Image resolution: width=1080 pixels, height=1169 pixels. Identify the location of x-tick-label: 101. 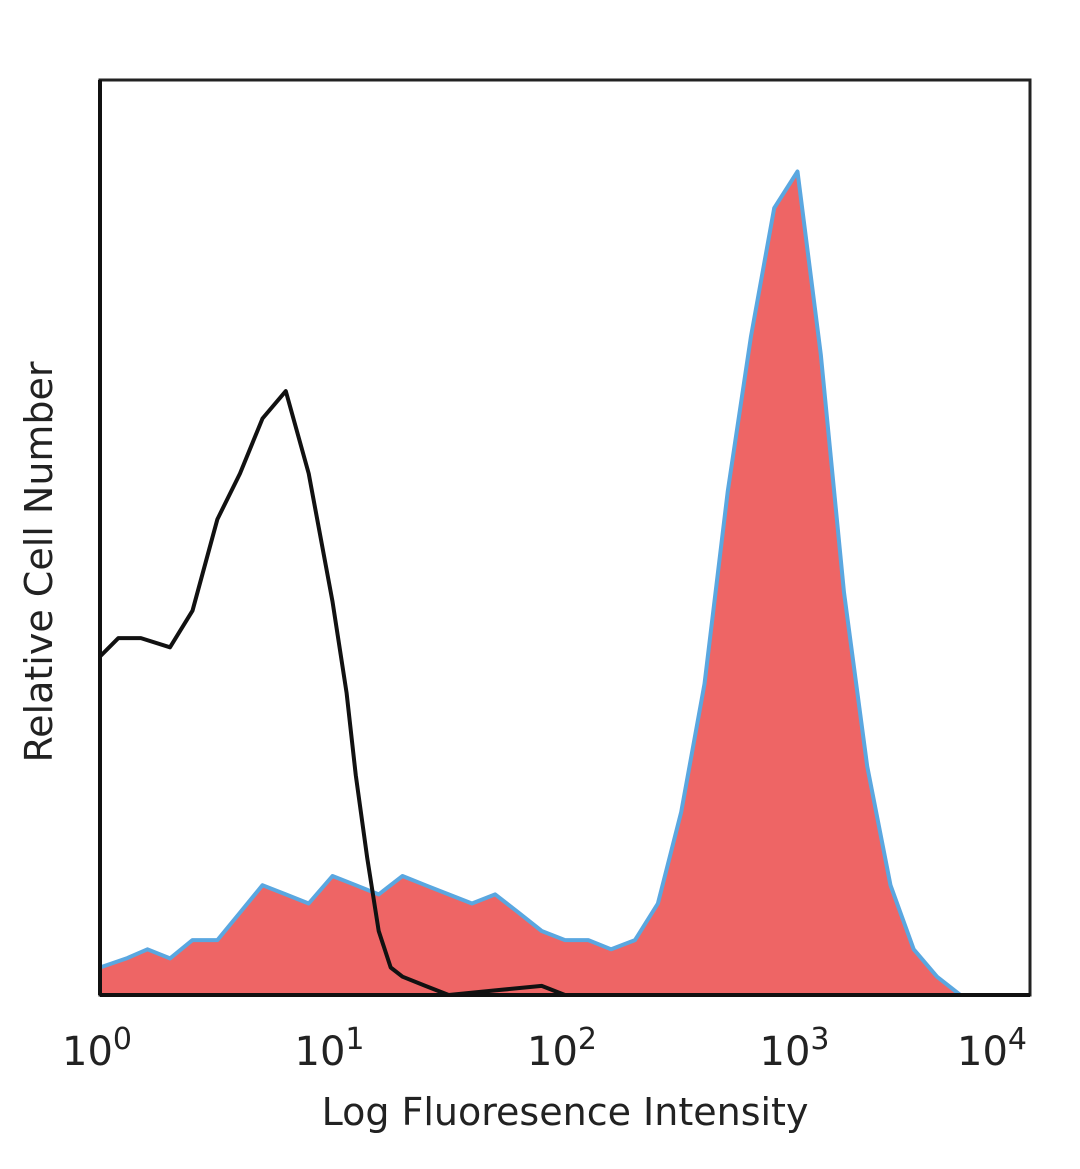
(330, 1048).